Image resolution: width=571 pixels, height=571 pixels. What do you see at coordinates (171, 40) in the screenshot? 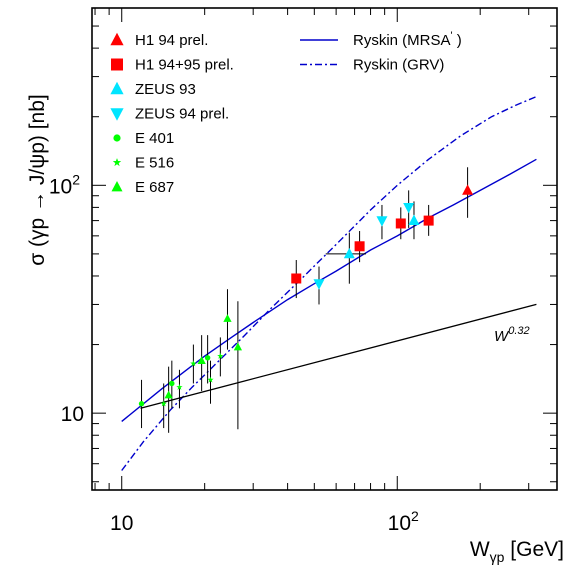
I see `legend-label-0: H1 94 prel.` at bounding box center [171, 40].